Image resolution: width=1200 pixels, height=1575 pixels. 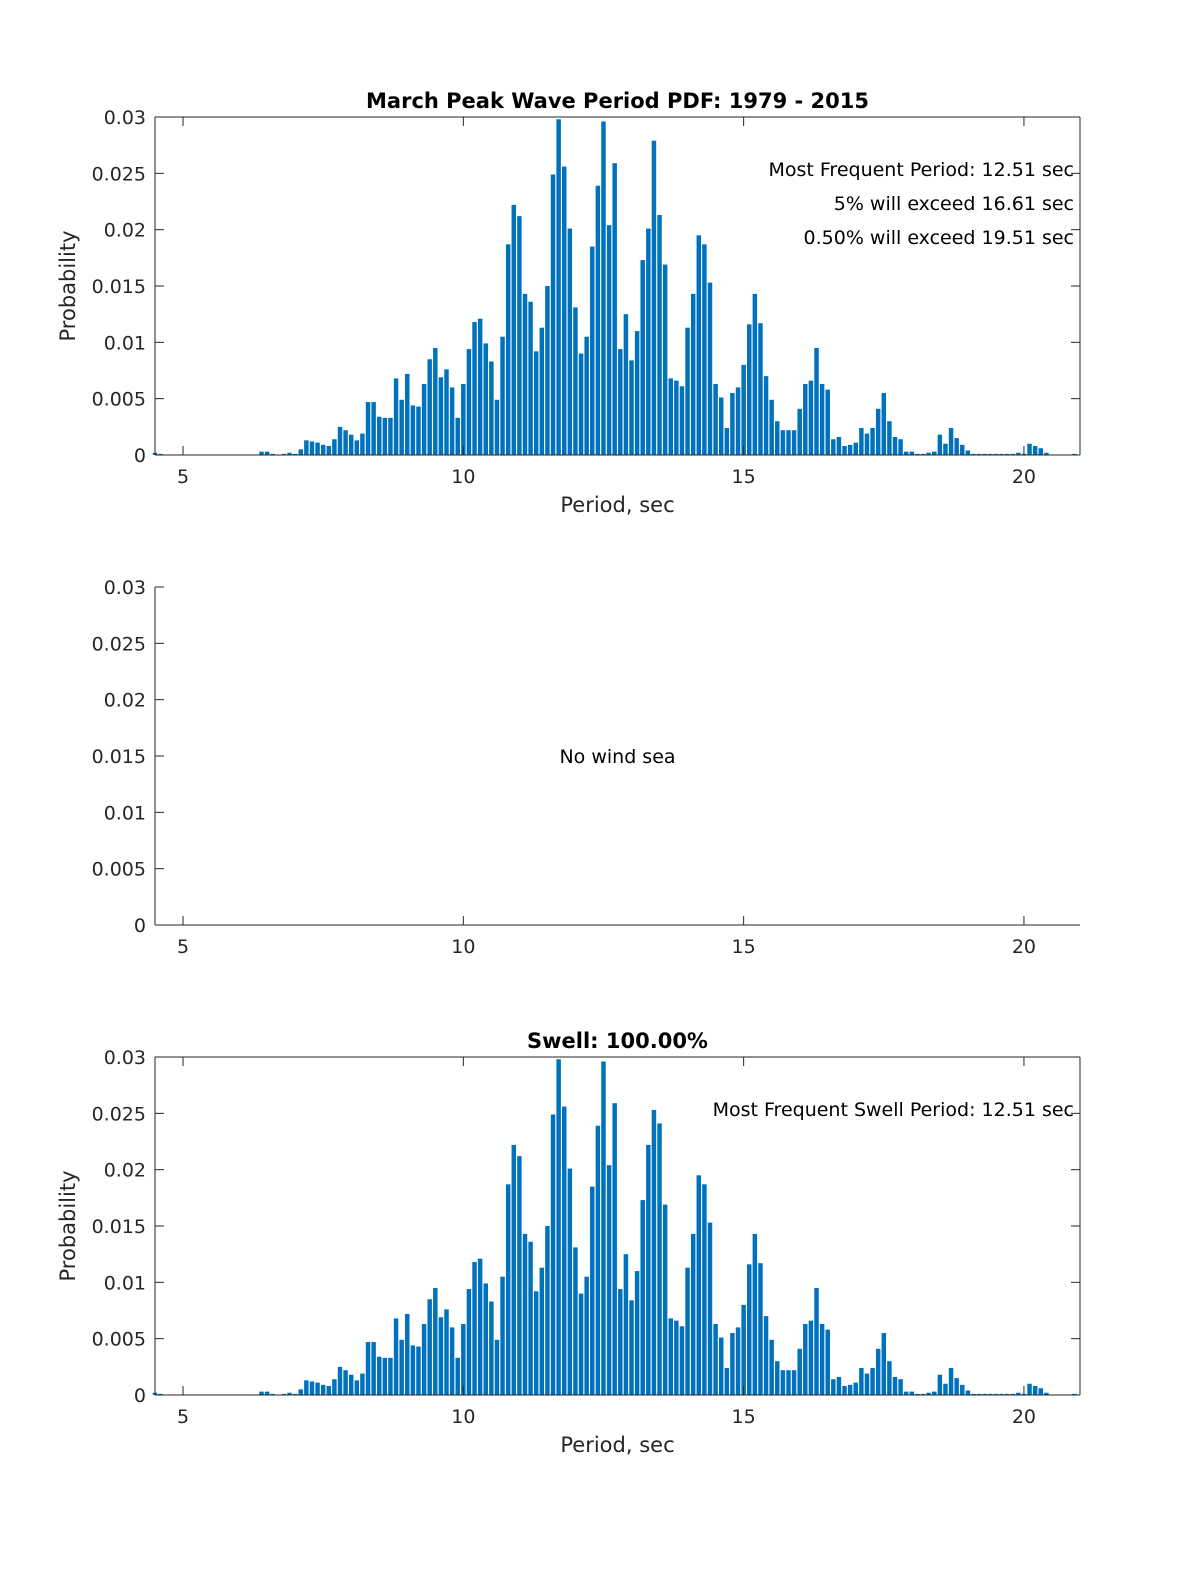 I want to click on y-tick-label: 0.03, so click(x=125, y=1058).